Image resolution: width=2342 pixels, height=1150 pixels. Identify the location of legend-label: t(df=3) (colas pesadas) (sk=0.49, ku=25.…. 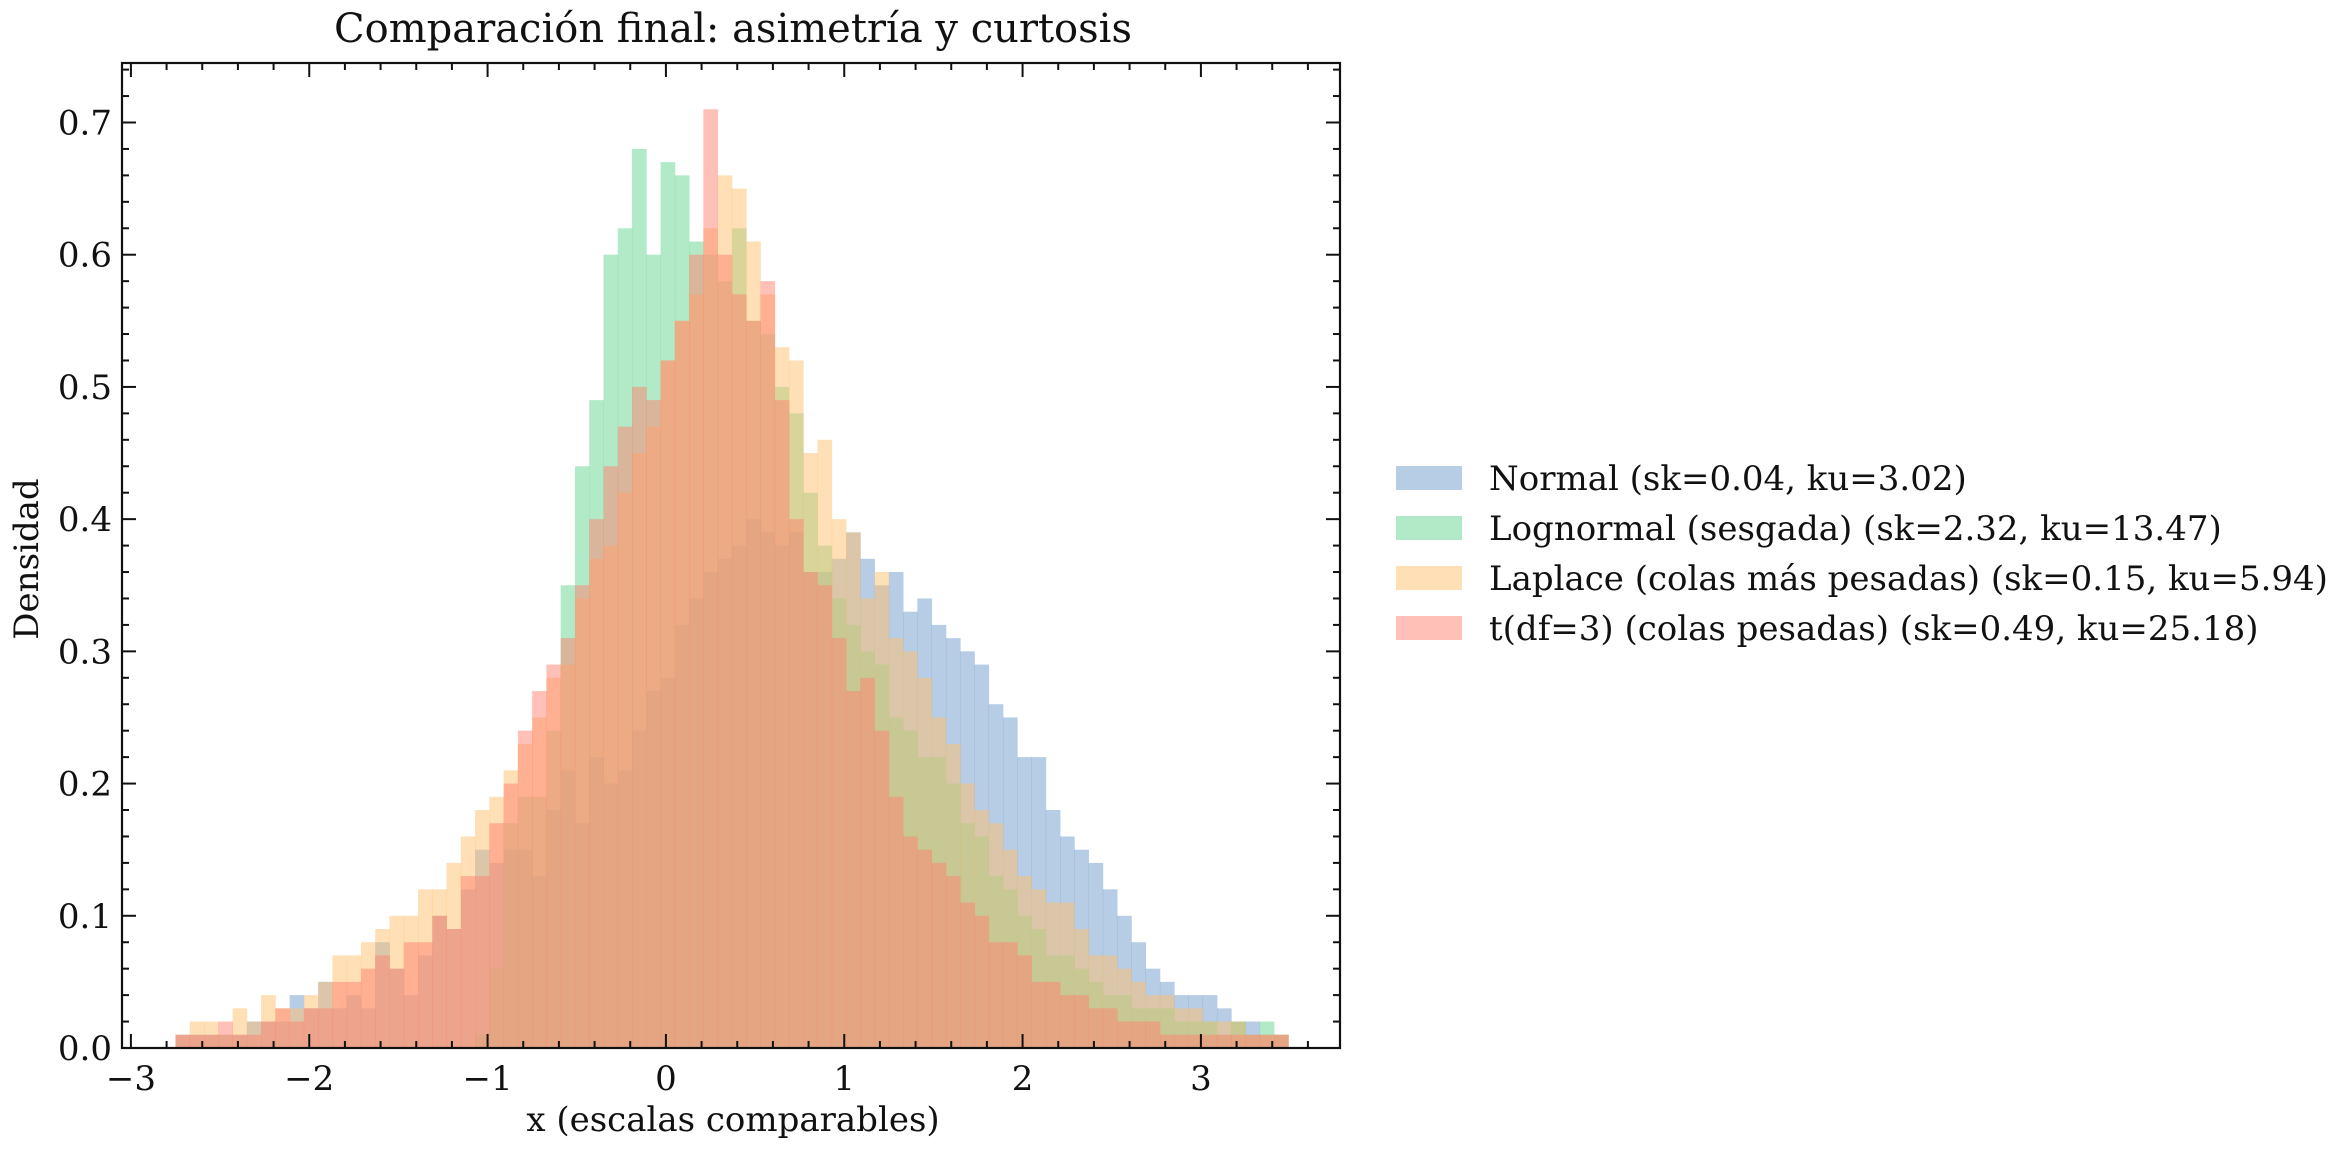
(1874, 629).